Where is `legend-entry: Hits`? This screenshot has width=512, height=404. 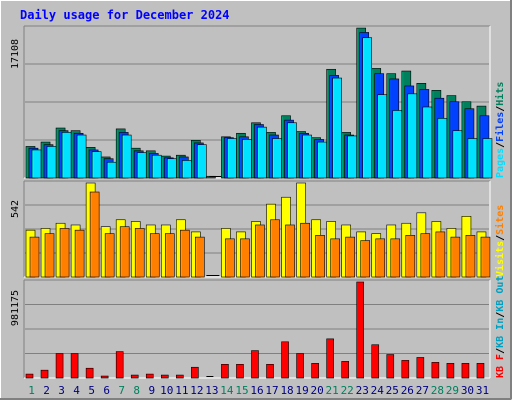
legend-entry: Hits is located at coordinates (500, 94).